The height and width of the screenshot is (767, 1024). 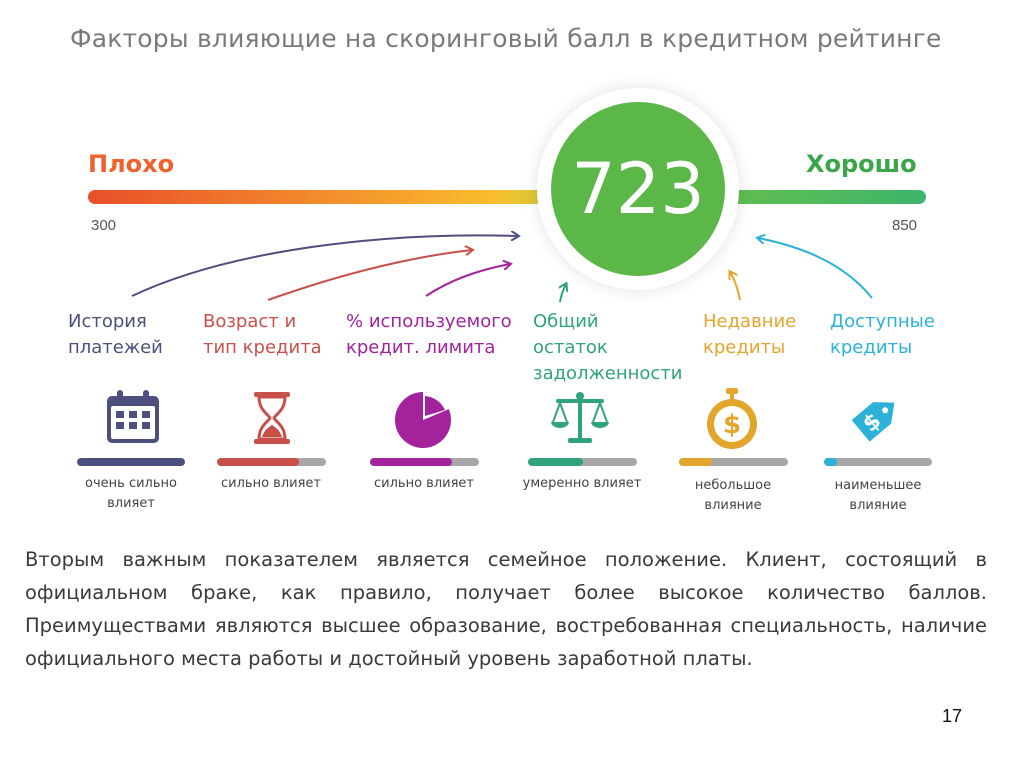 What do you see at coordinates (369, 275) in the screenshot?
I see `arrow-credit-age` at bounding box center [369, 275].